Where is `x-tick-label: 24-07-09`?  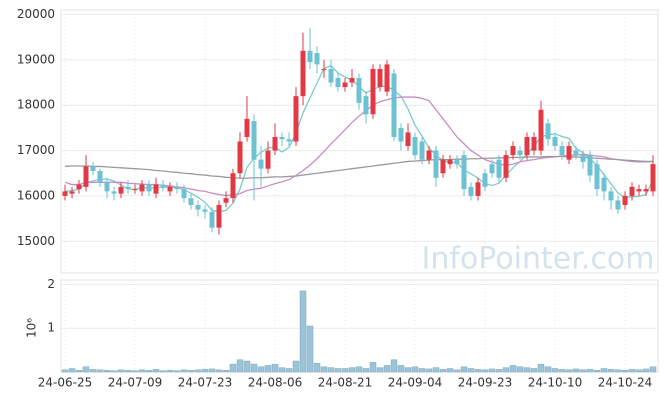
x-tick-label: 24-07-09 is located at coordinates (135, 383).